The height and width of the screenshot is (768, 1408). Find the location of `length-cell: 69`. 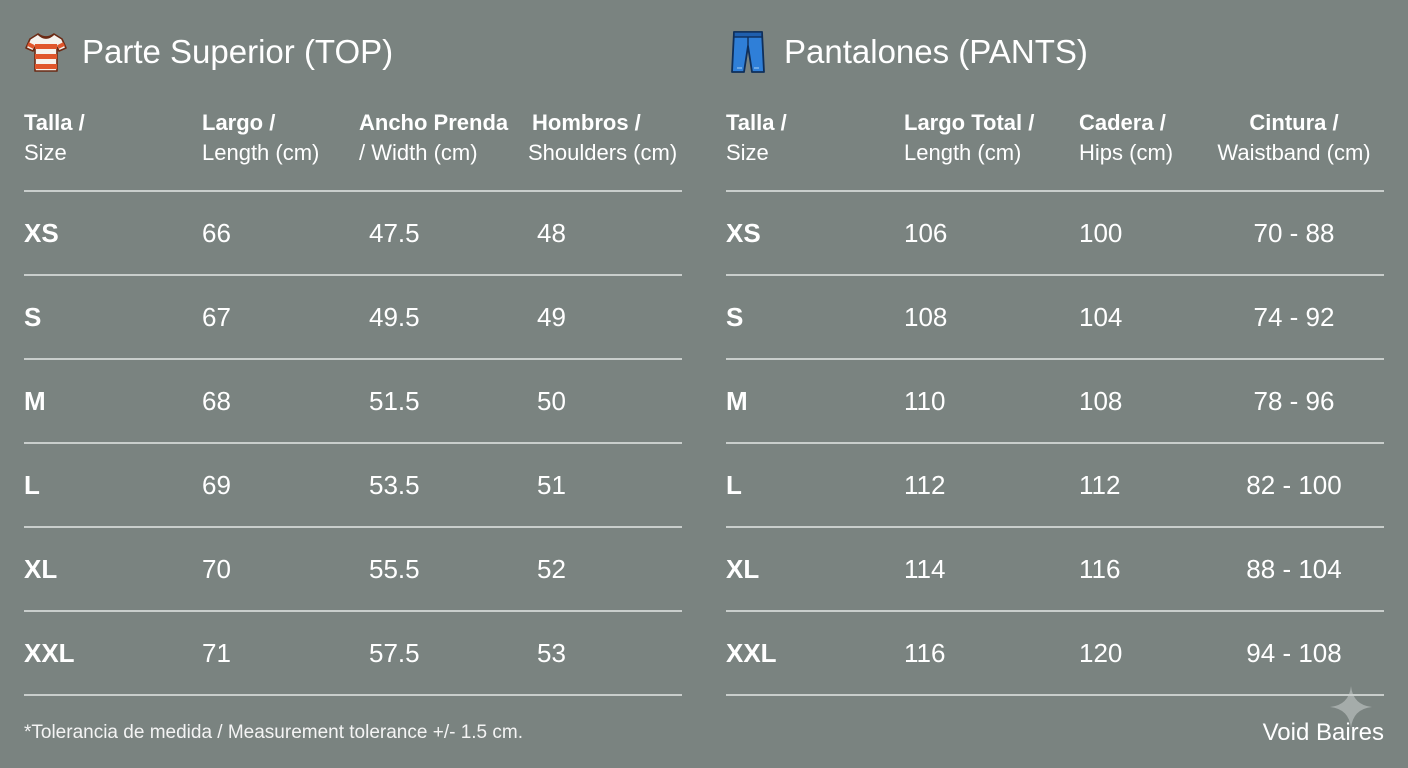

length-cell: 69 is located at coordinates (280, 485).